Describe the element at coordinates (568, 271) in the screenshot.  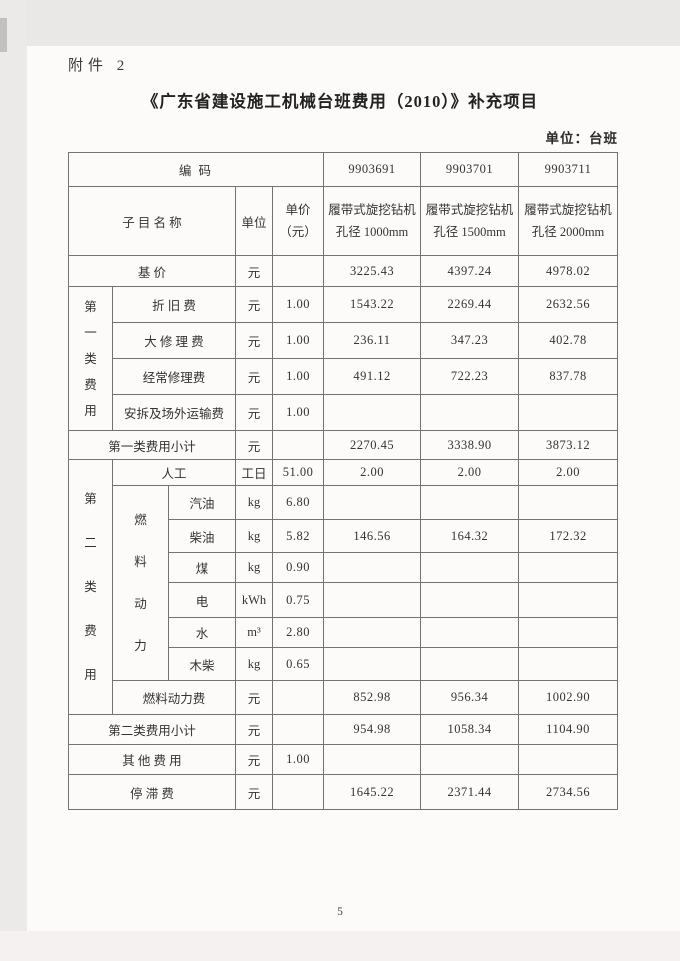
I see `value-cell: 4978.02` at that location.